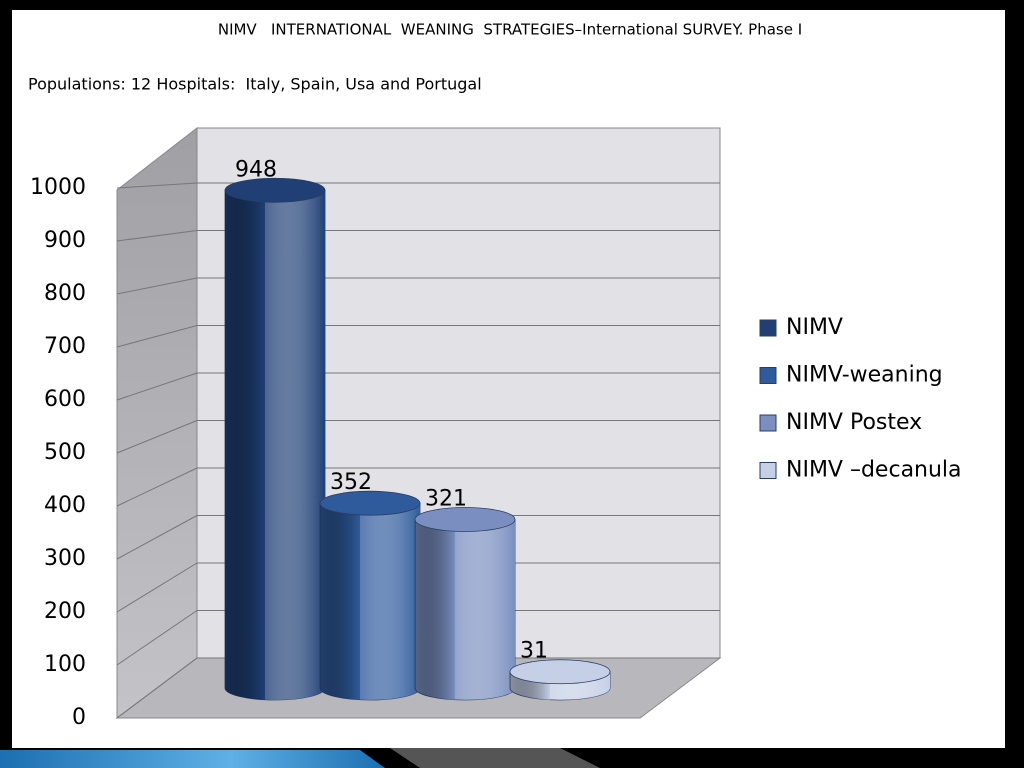 This screenshot has width=1024, height=768. What do you see at coordinates (65, 240) in the screenshot?
I see `y-tick-label: 900` at bounding box center [65, 240].